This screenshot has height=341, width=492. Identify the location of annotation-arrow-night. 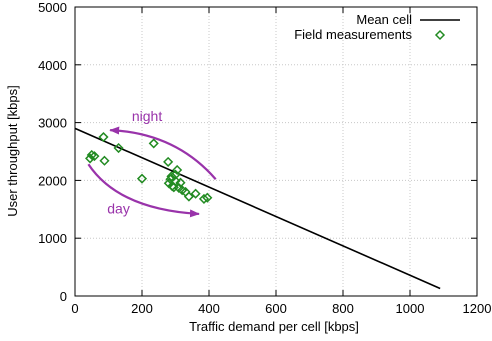
(163, 153).